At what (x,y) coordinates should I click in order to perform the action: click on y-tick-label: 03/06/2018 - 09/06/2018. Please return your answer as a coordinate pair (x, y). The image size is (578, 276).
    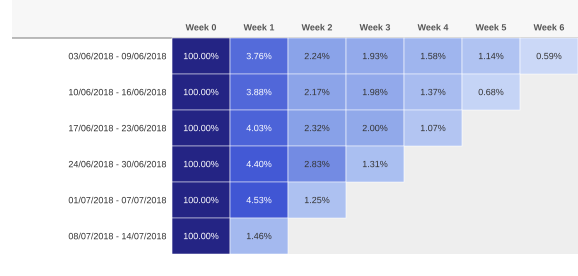
    Looking at the image, I should click on (117, 56).